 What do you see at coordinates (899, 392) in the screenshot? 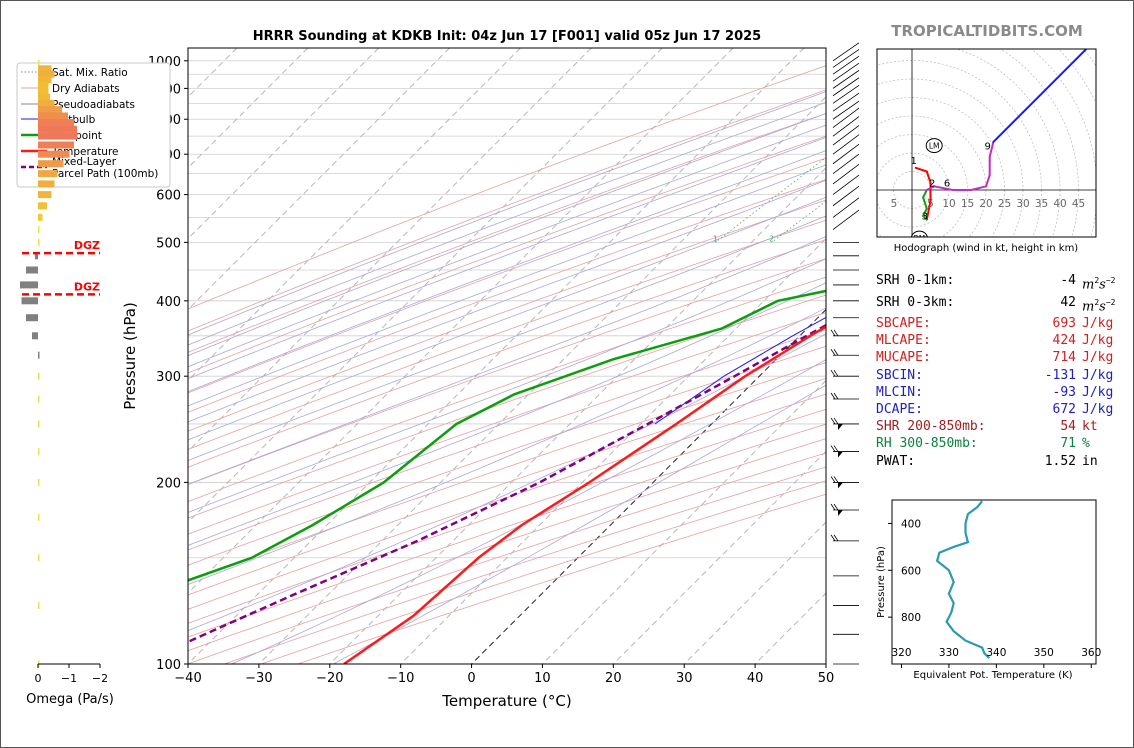
I see `parameter-label: MLCIN:` at bounding box center [899, 392].